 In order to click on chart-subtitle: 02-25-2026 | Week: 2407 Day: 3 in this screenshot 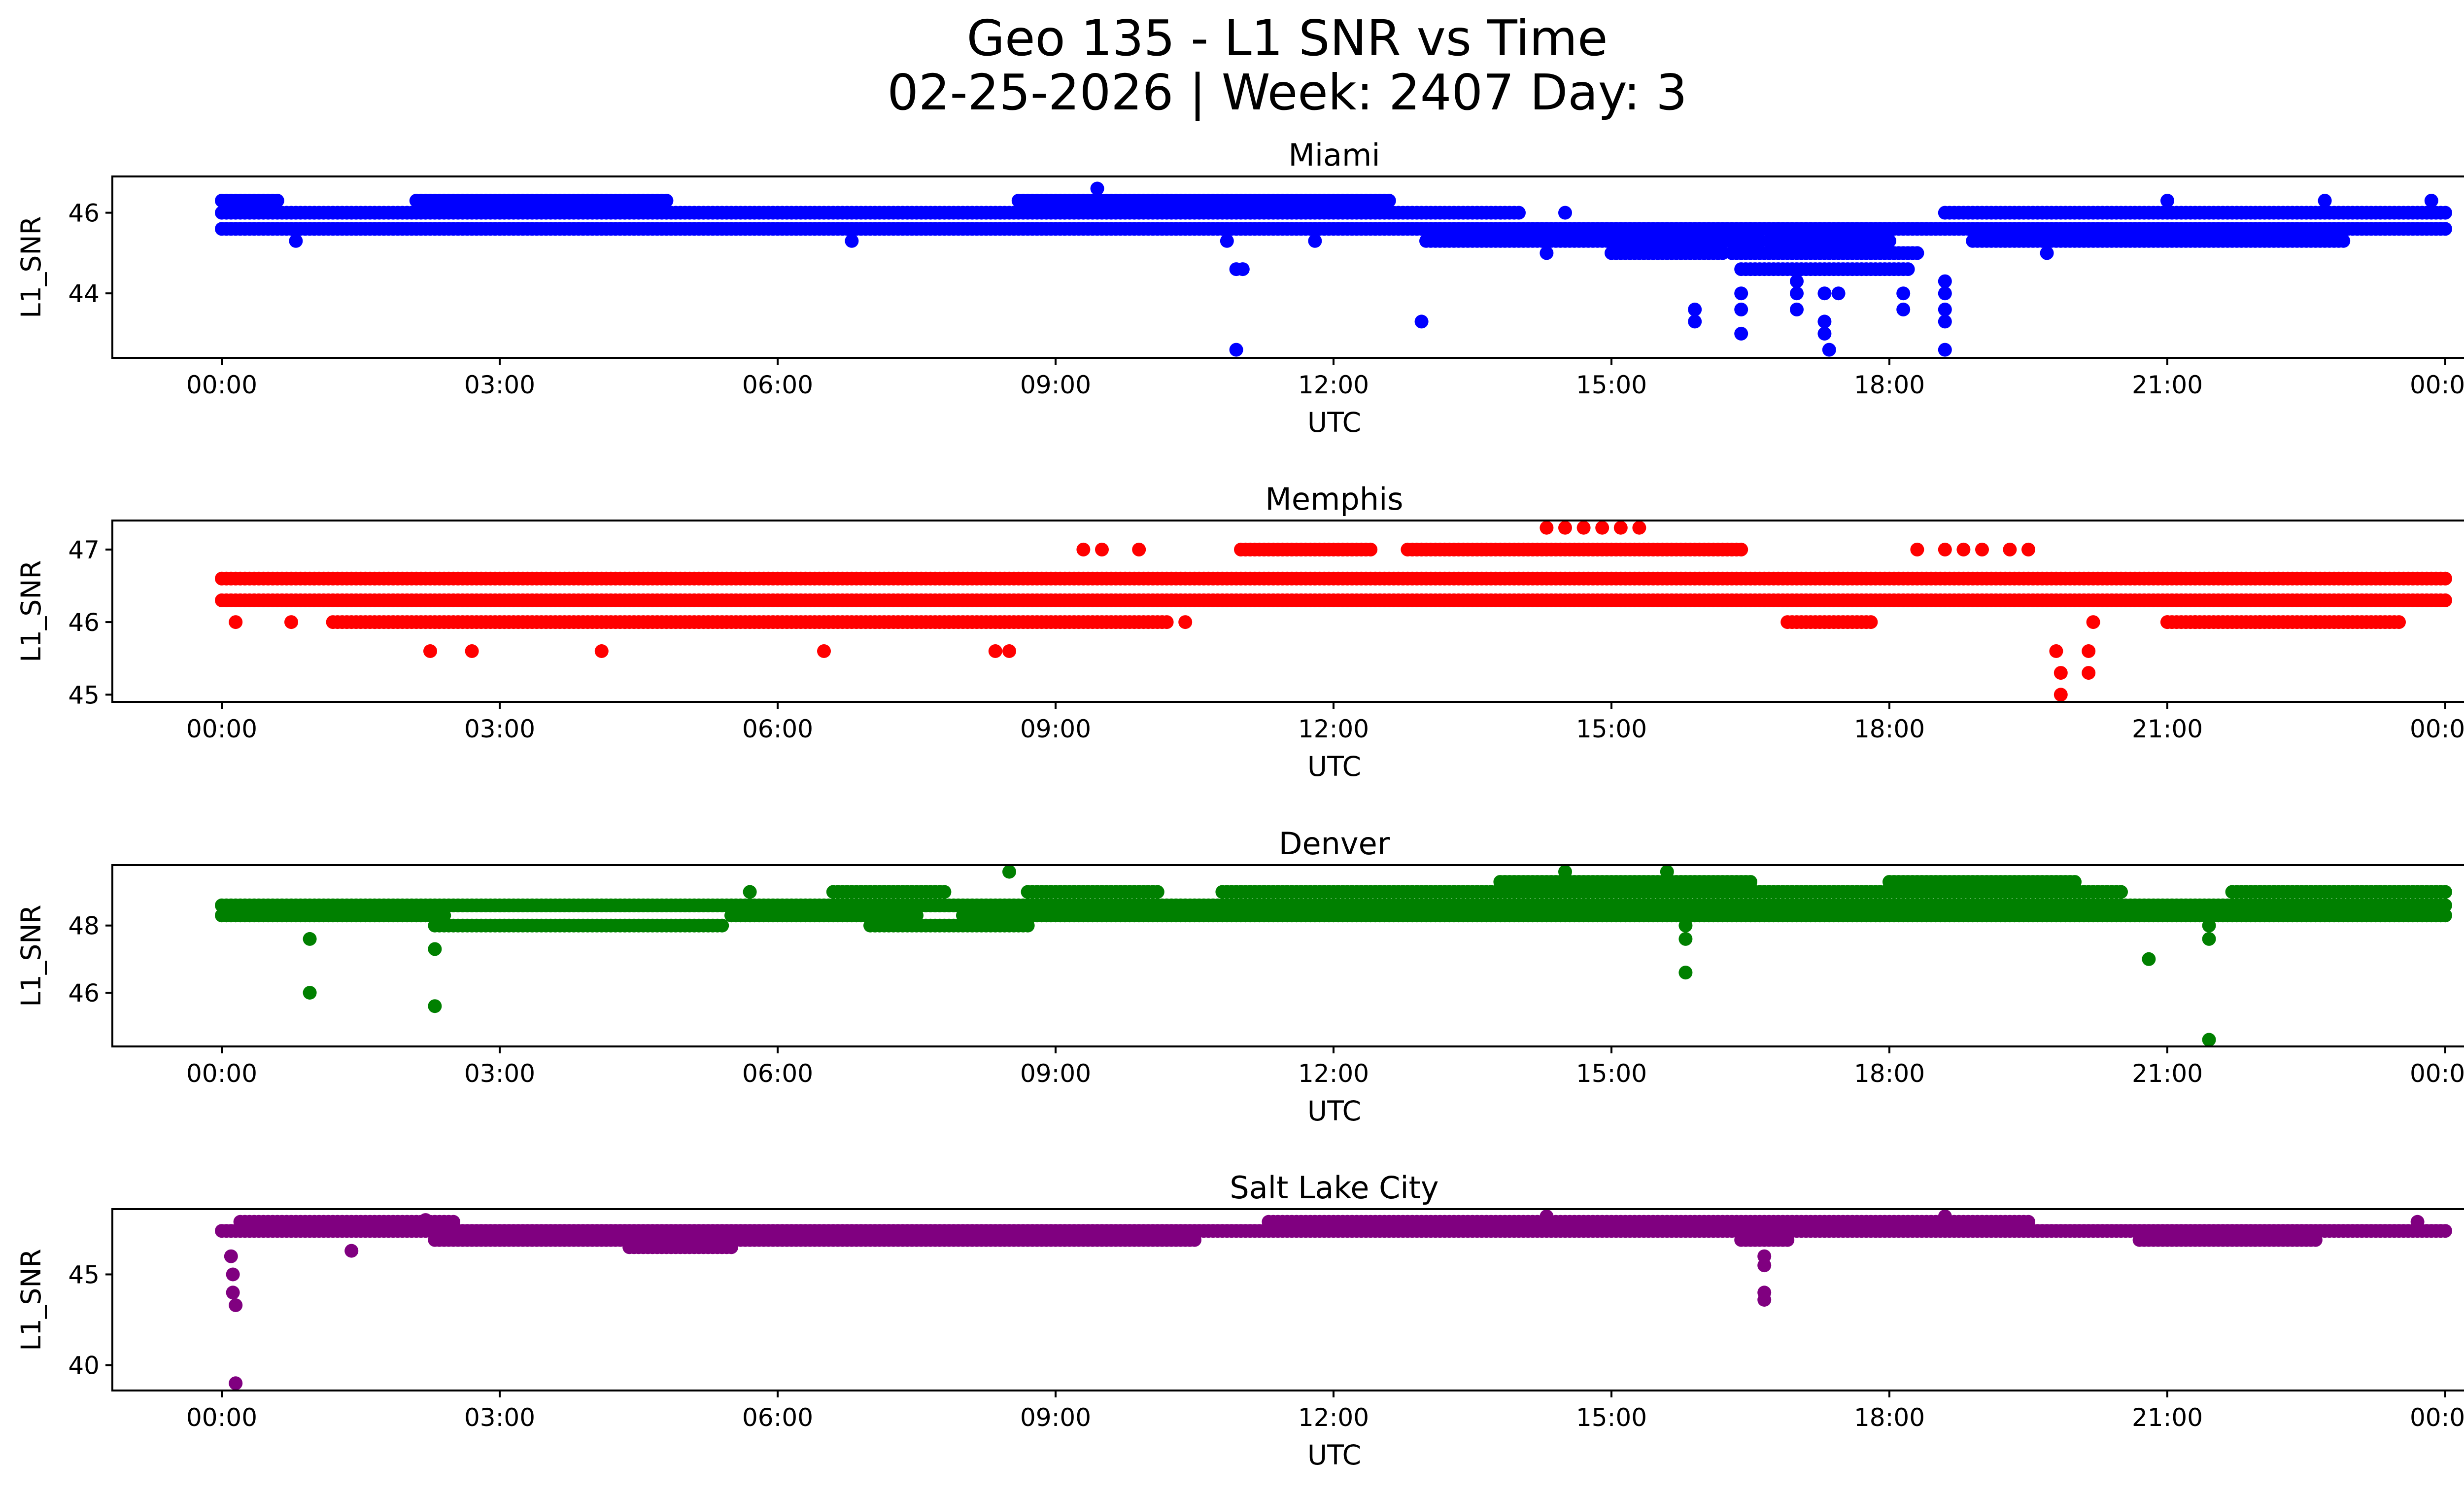, I will do `click(1287, 92)`.